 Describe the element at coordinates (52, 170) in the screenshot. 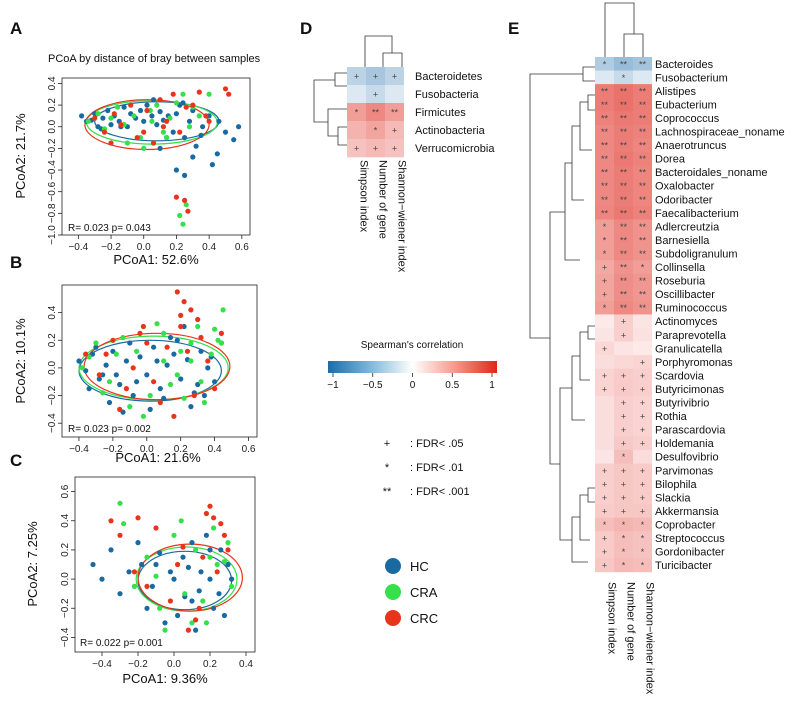

I see `y-tick-label: −0.4` at that location.